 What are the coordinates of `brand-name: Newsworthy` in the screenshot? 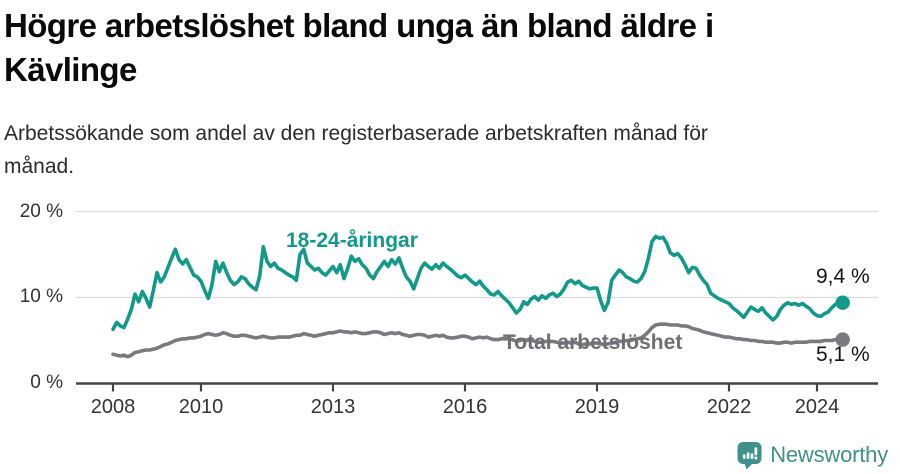 It's located at (829, 454).